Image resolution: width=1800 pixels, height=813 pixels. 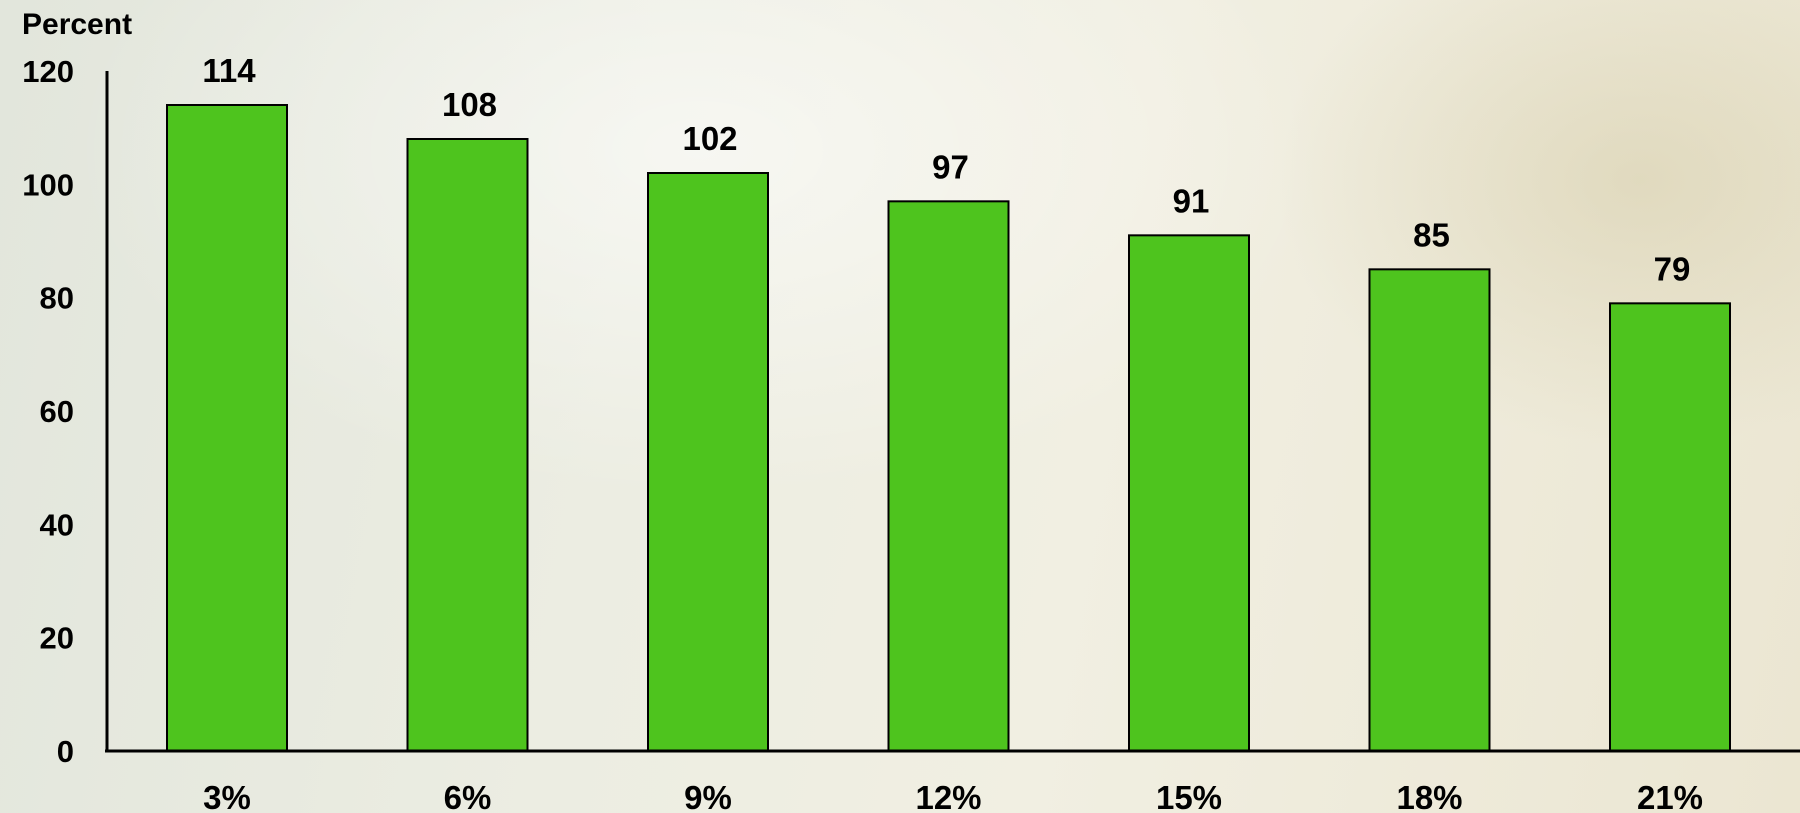 I want to click on x-axis-labels: 3% 6% 9% 12% 15% 18% 21%, so click(x=953, y=796).